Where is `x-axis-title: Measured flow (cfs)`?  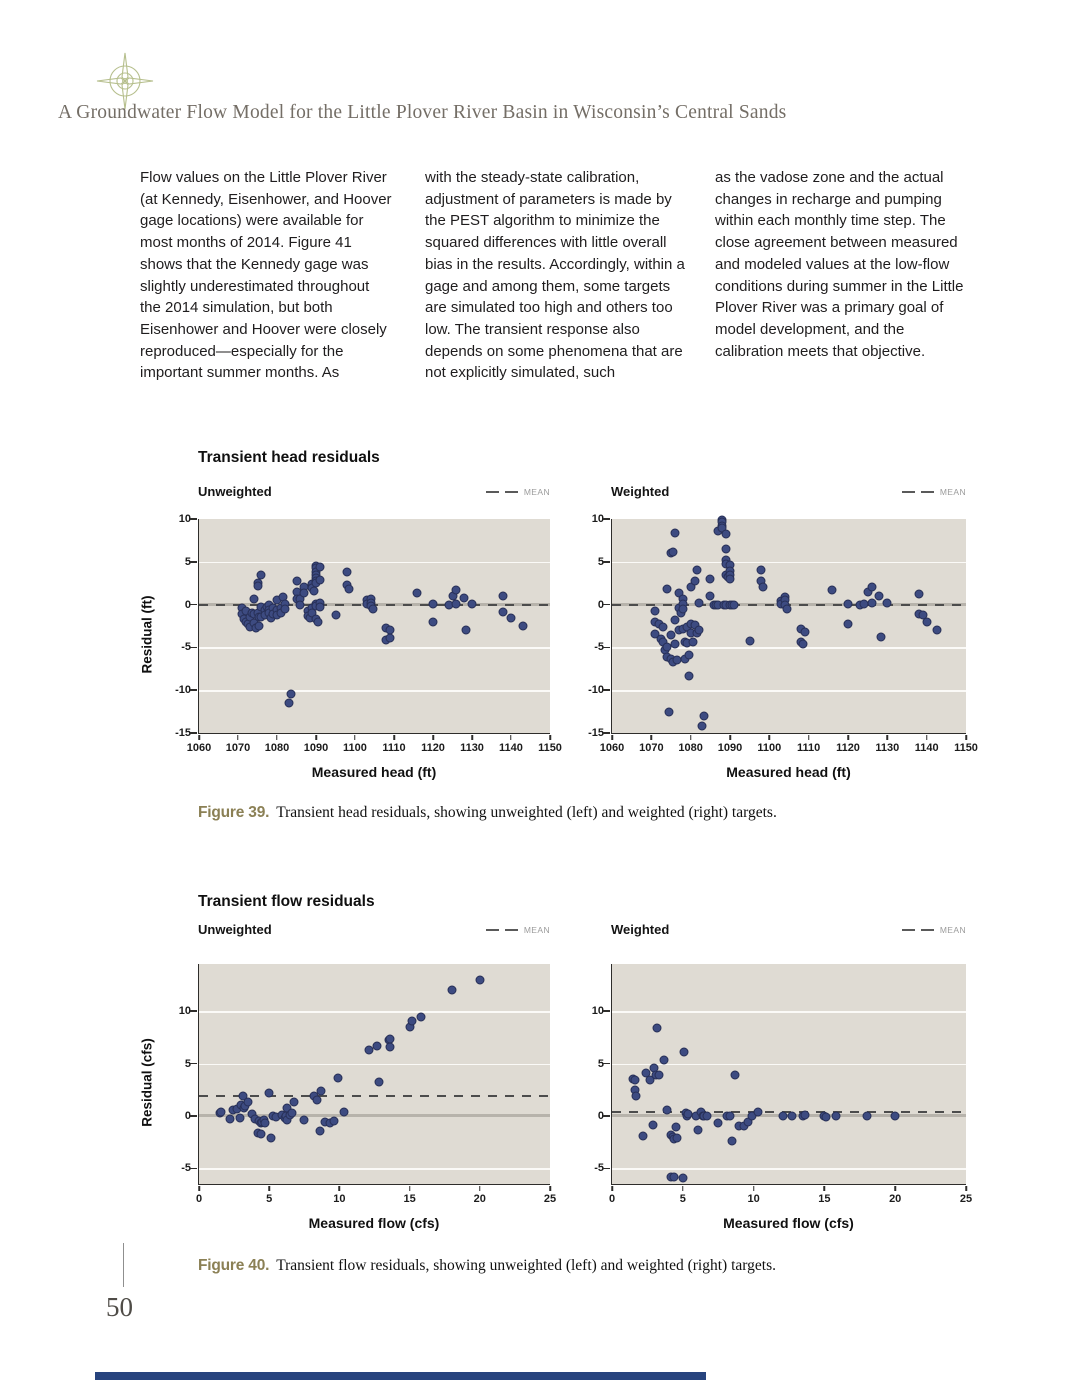
x-axis-title: Measured flow (cfs) is located at coordinates (374, 1223).